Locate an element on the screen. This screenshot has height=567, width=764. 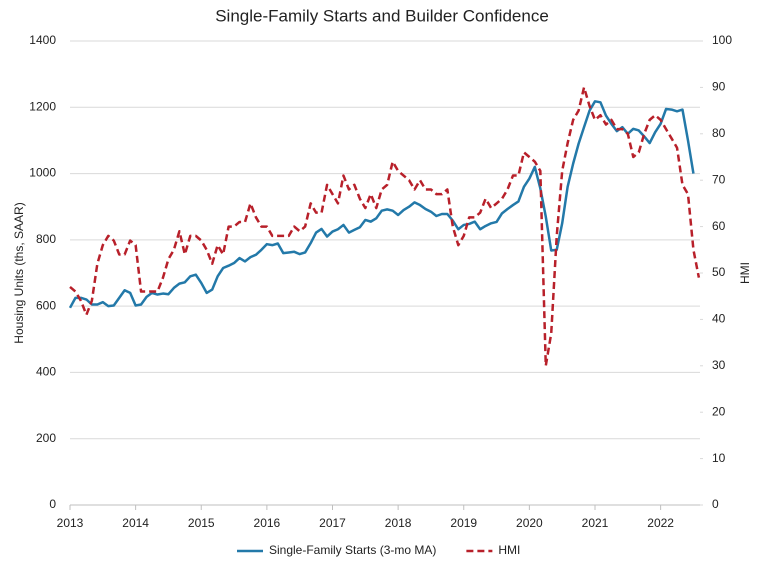
y2-tick-label: 80 is located at coordinates (719, 133).